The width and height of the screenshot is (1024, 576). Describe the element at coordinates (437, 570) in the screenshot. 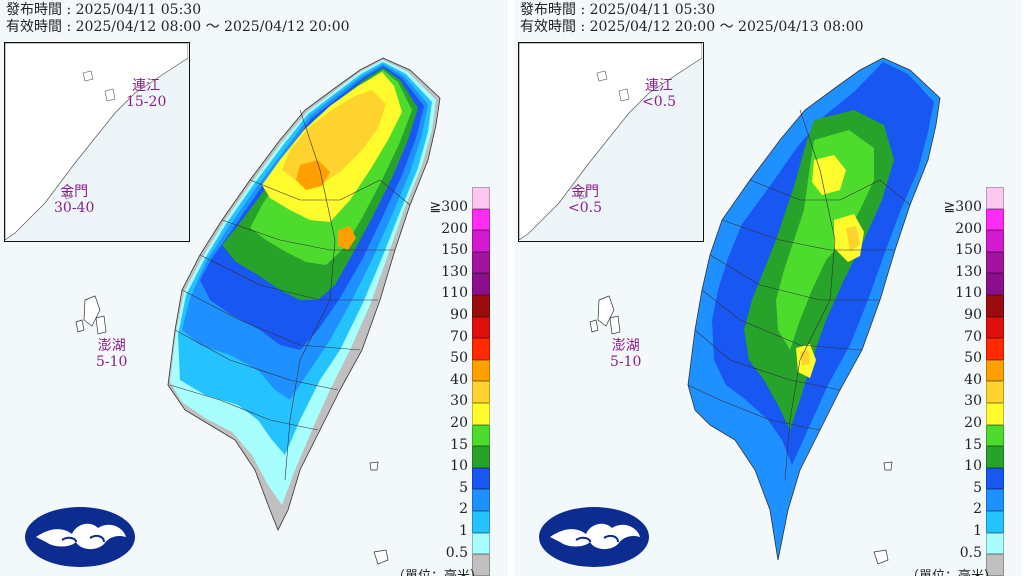

I see `unit-label: （單位：毫米）` at that location.